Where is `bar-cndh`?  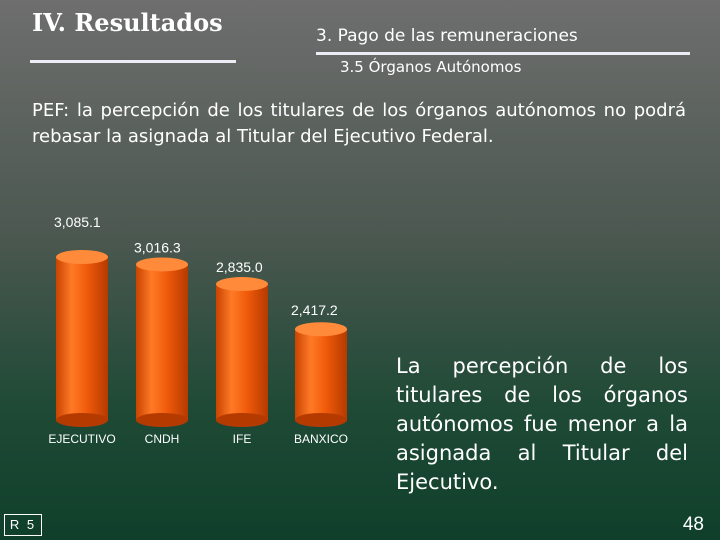 bar-cndh is located at coordinates (162, 342).